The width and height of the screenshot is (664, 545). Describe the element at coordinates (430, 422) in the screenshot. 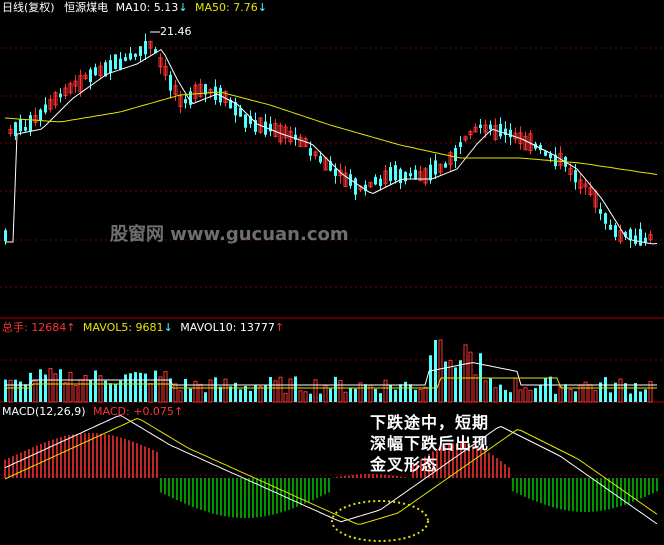

I see `annotation-line-1: 下跌途中，短期` at that location.